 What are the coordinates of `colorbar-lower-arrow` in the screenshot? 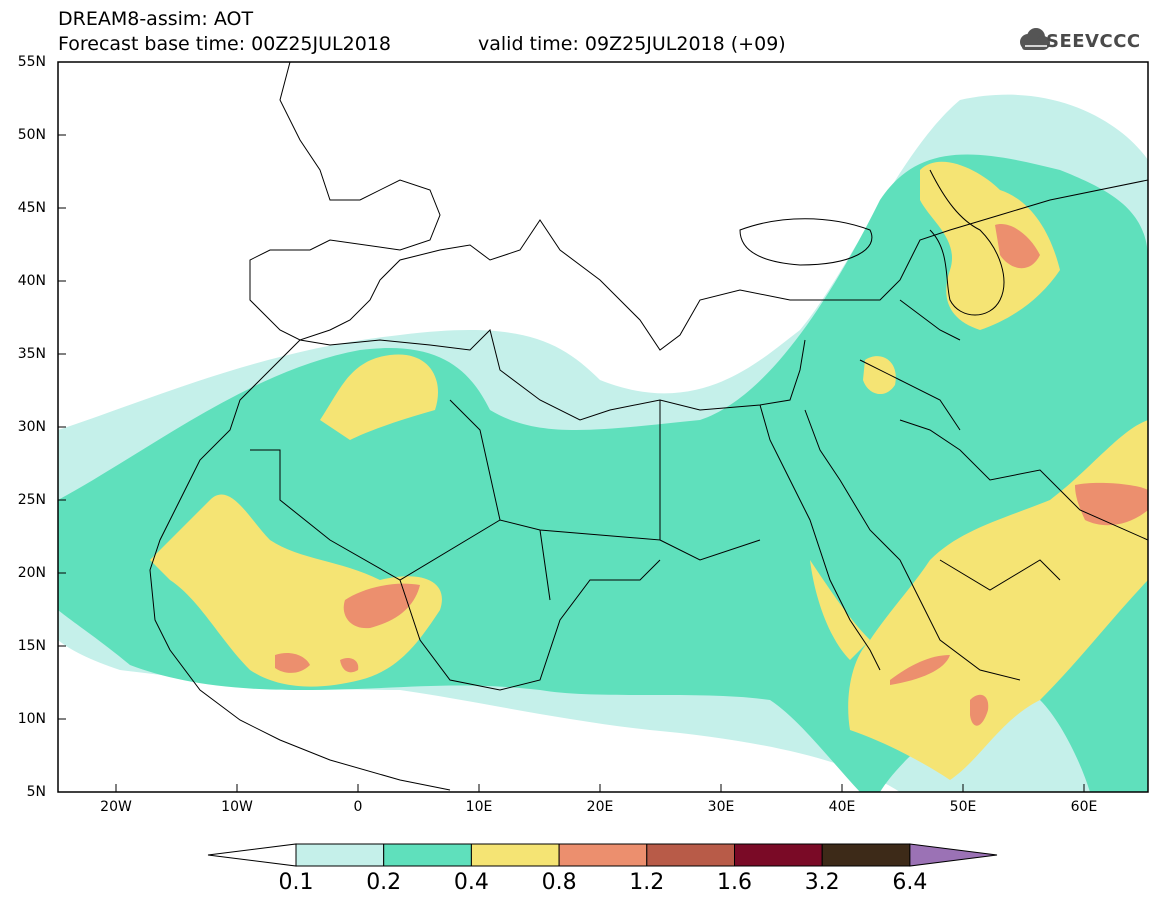 It's located at (252, 855).